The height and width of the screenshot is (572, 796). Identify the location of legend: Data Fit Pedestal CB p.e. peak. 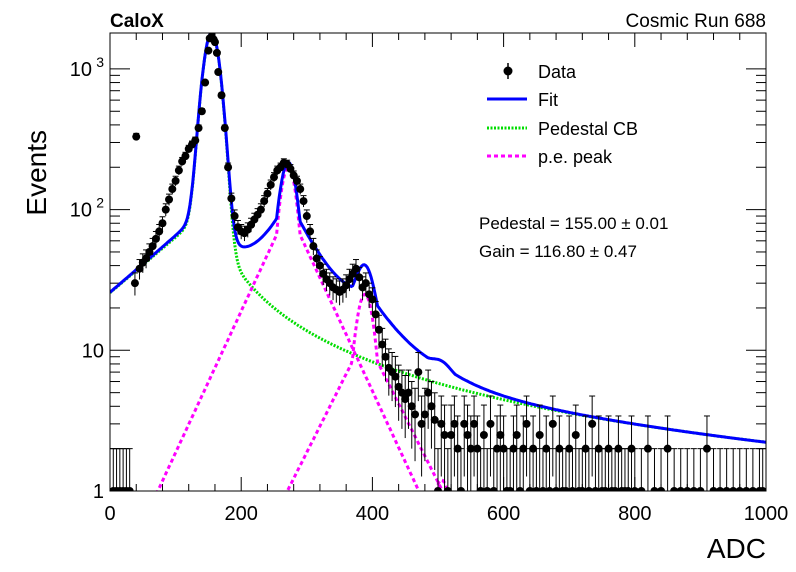
(562, 114).